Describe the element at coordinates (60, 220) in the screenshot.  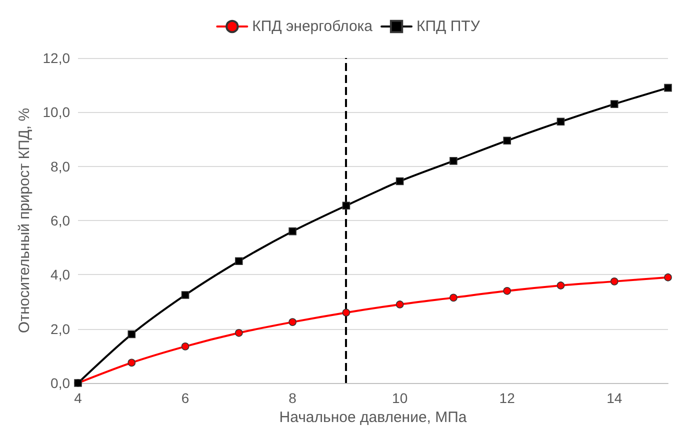
I see `y-tick-label: 6,0` at that location.